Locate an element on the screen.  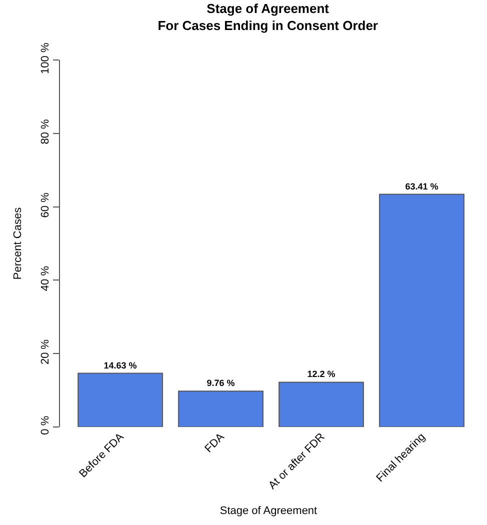
data-label: 9.76 % is located at coordinates (220, 383).